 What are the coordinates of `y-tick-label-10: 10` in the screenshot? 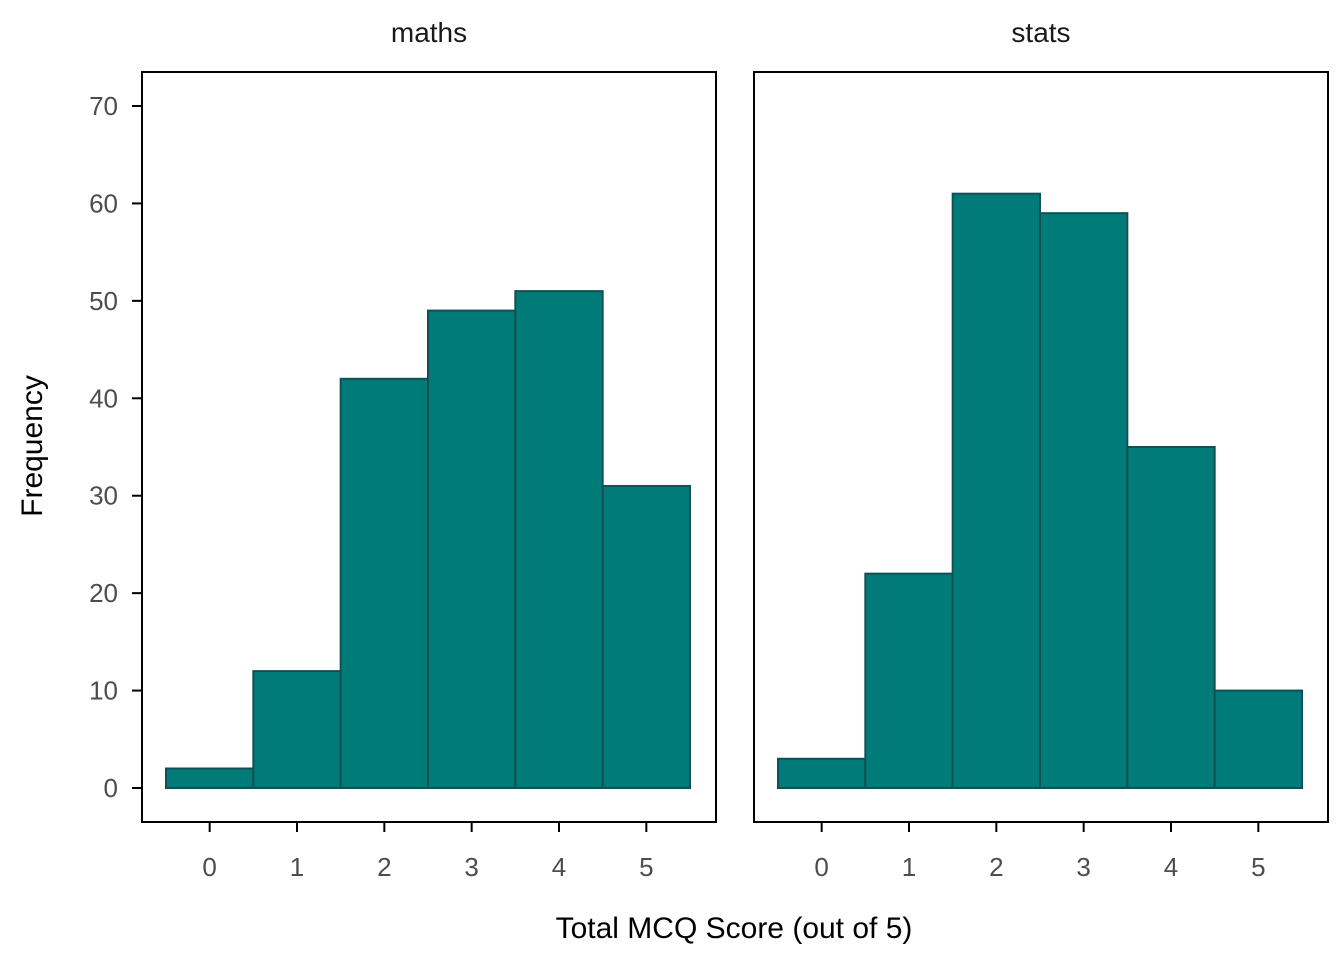 It's located at (103, 691).